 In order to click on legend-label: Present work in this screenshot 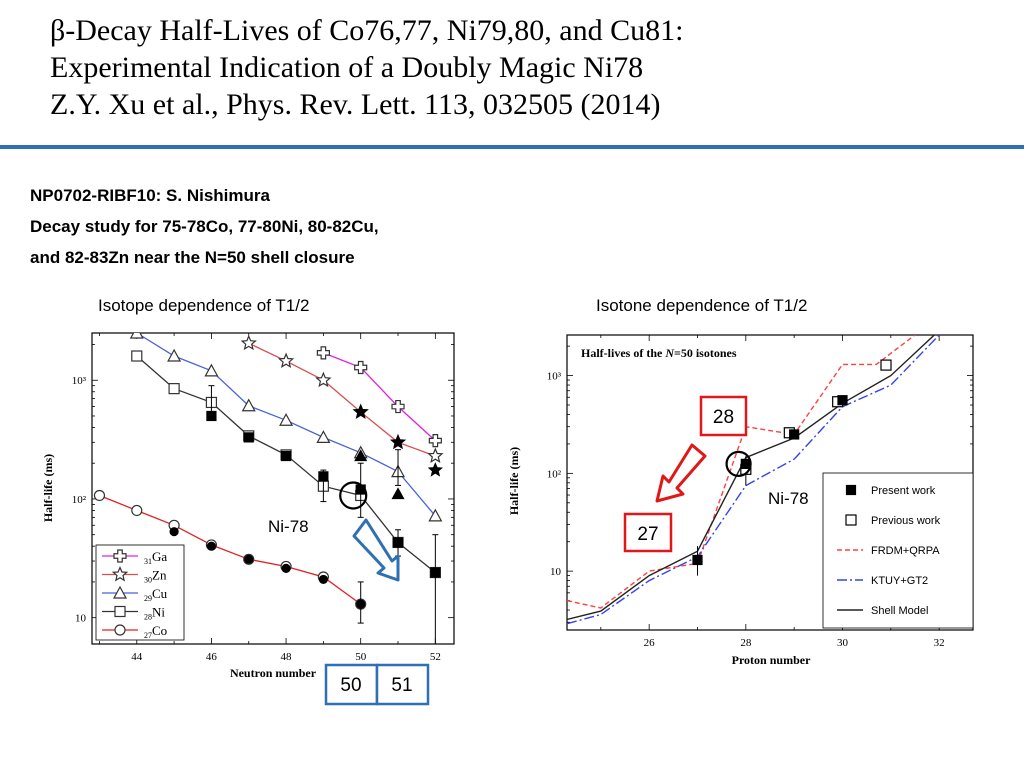, I will do `click(903, 491)`.